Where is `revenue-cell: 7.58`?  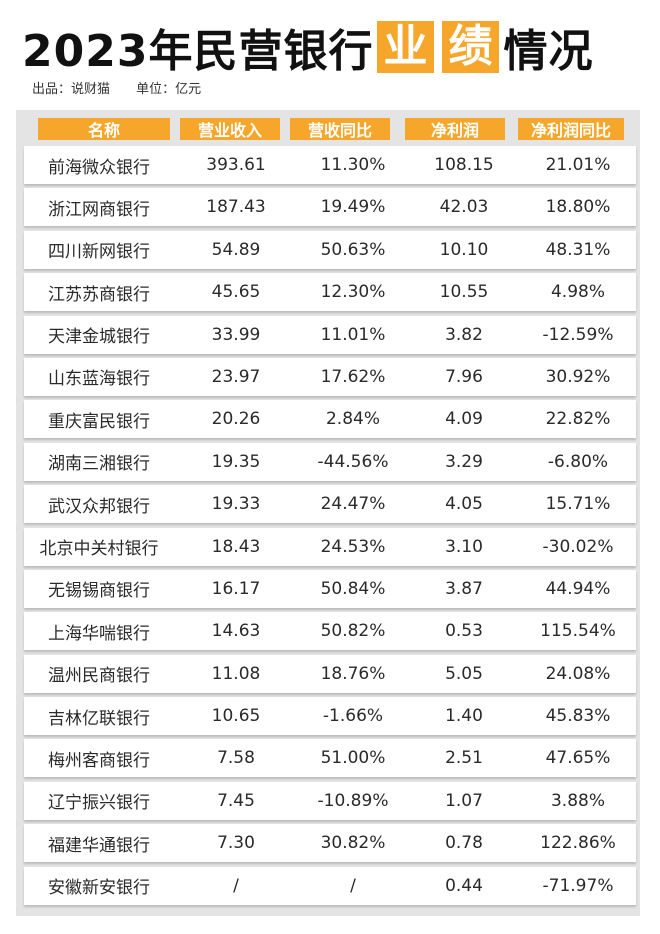 revenue-cell: 7.58 is located at coordinates (236, 758).